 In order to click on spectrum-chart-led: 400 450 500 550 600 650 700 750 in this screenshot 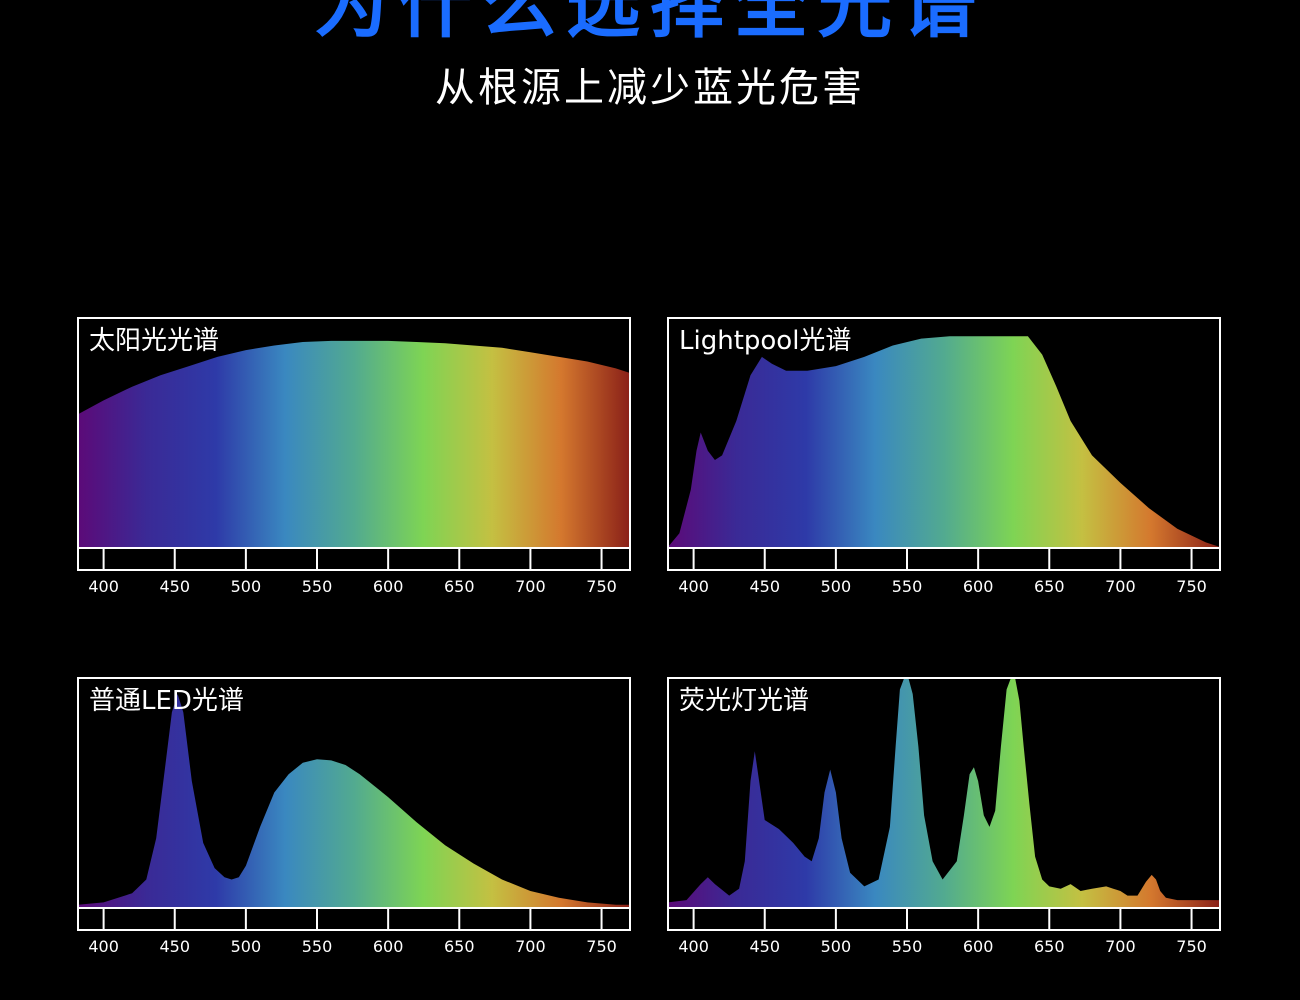, I will do `click(354, 816)`.